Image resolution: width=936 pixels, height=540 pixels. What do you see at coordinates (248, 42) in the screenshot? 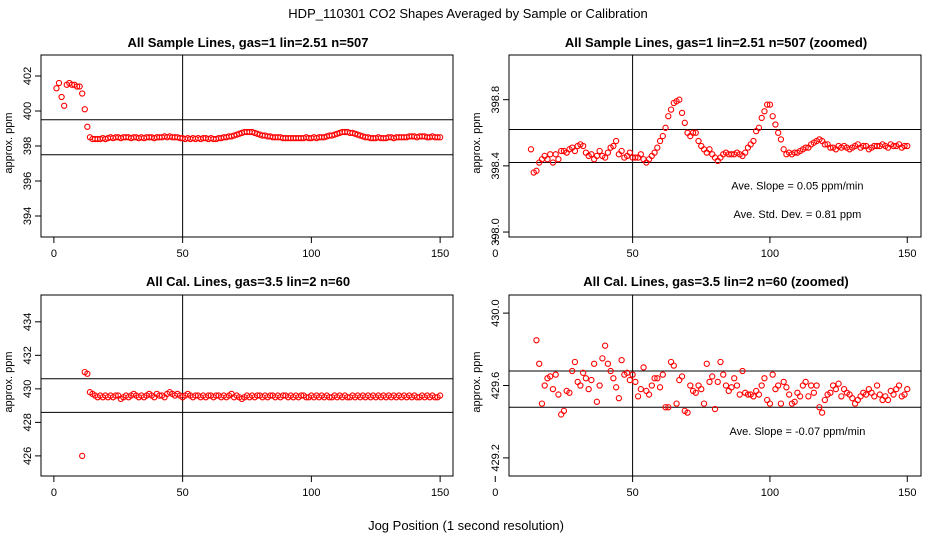
I see `panel-1-title: All Sample Lines, gas=1 lin=2.51 n=507` at bounding box center [248, 42].